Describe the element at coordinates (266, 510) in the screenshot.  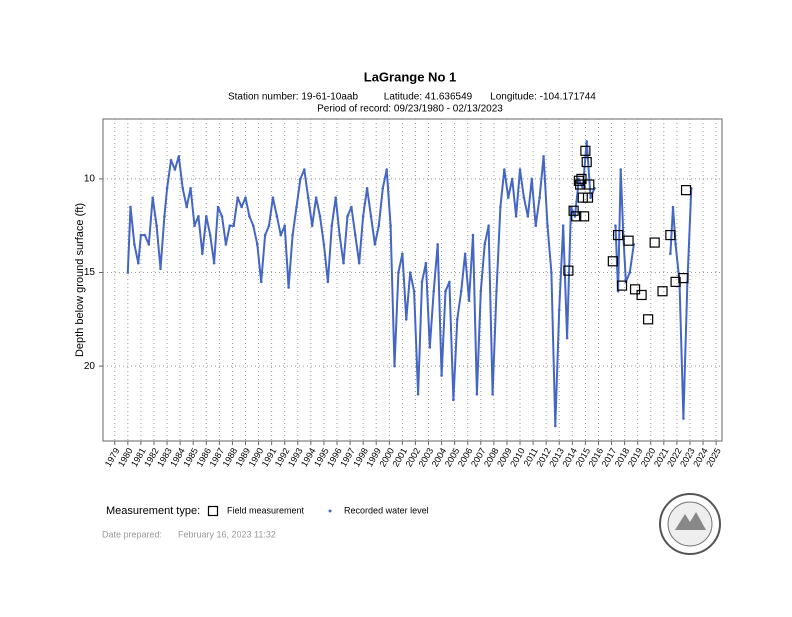
I see `legend-label: Field measurement` at that location.